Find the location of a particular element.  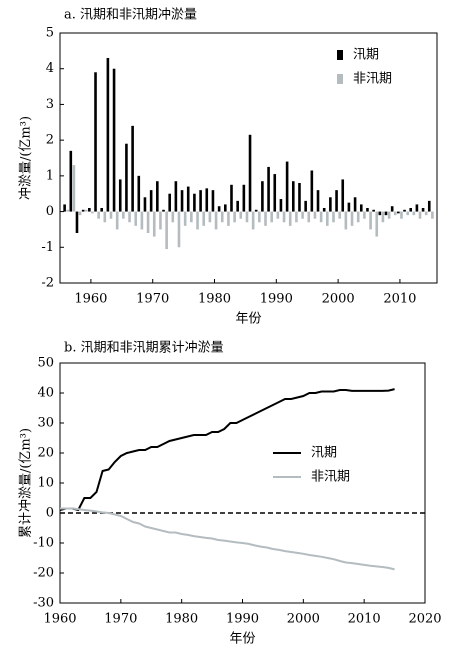

x-tick-label: 1990 is located at coordinates (242, 619).